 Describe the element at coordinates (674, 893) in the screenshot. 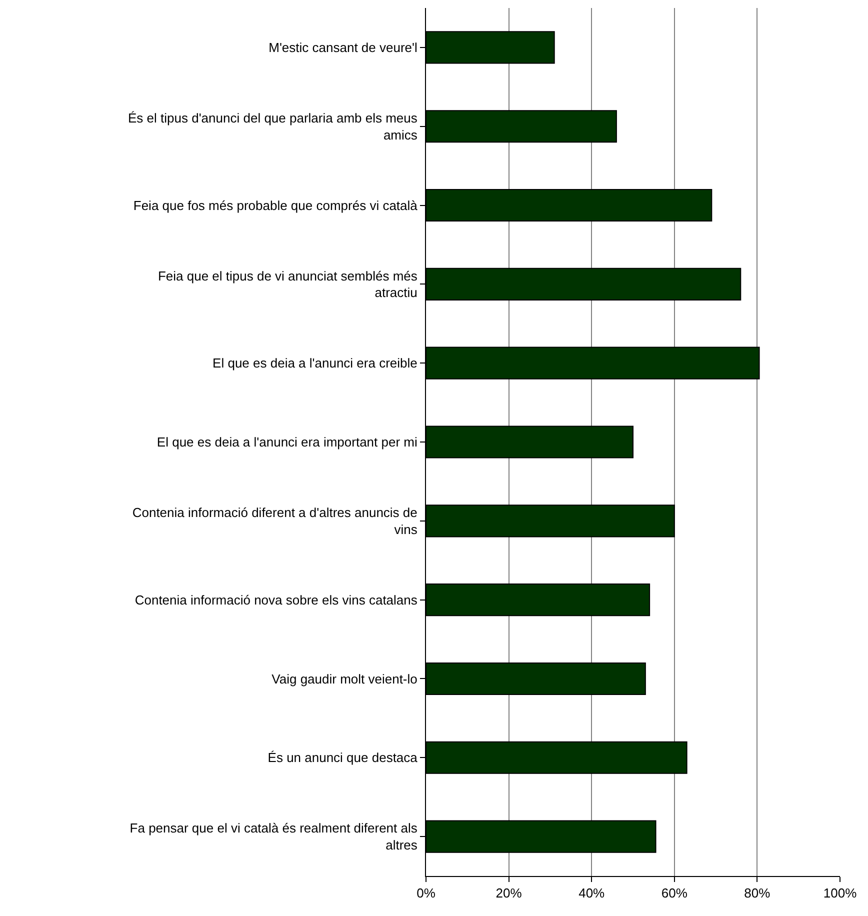

I see `x-tick-label: 60%` at that location.